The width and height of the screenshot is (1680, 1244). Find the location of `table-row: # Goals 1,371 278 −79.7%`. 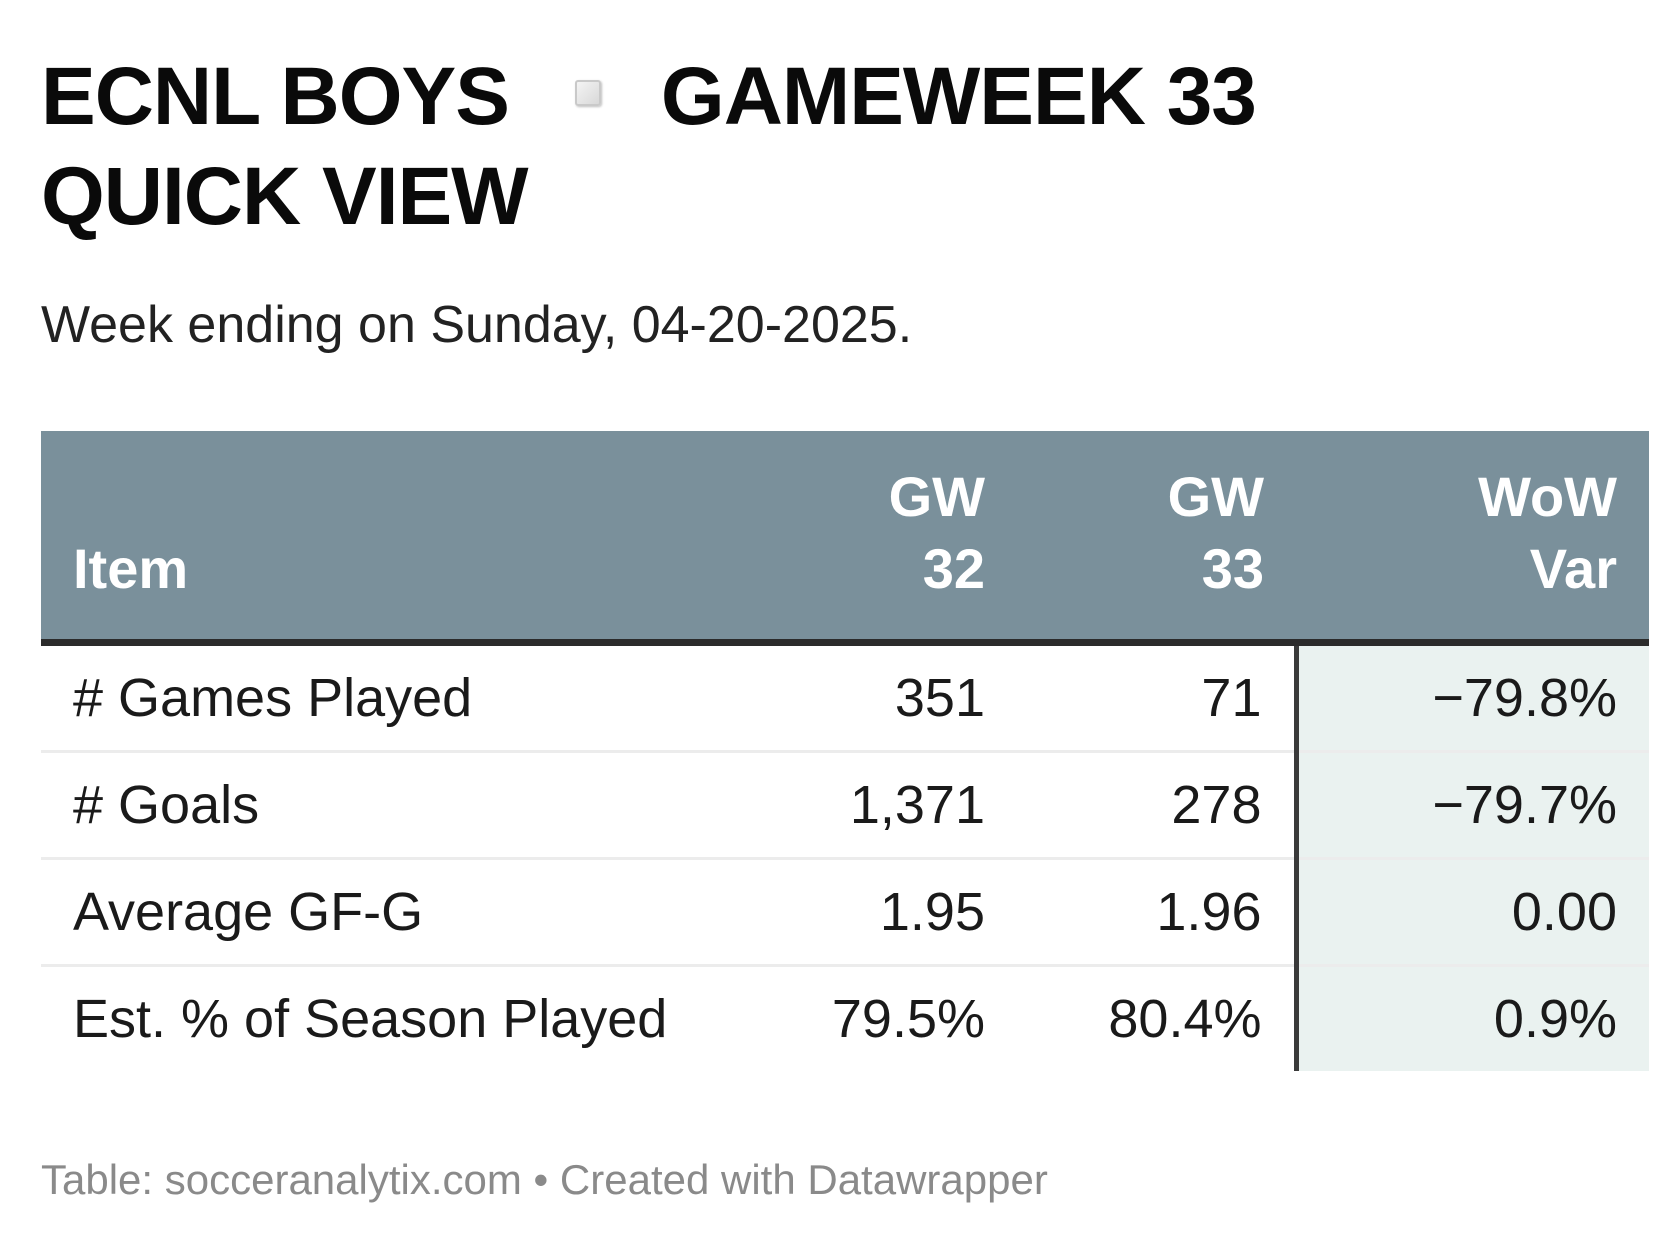

table-row: # Goals 1,371 278 −79.7% is located at coordinates (845, 805).